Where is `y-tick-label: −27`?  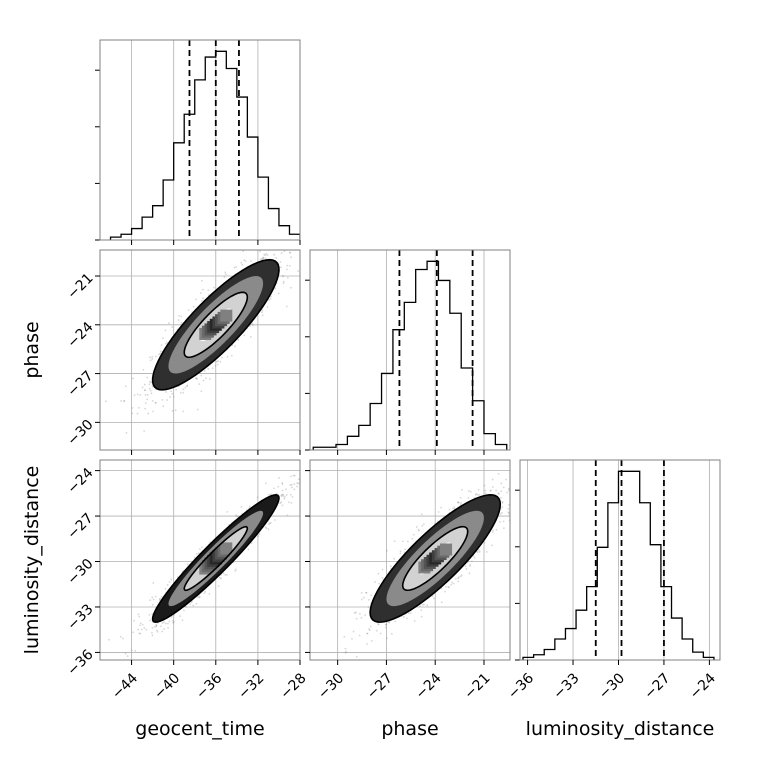 y-tick-label: −27 is located at coordinates (80, 526).